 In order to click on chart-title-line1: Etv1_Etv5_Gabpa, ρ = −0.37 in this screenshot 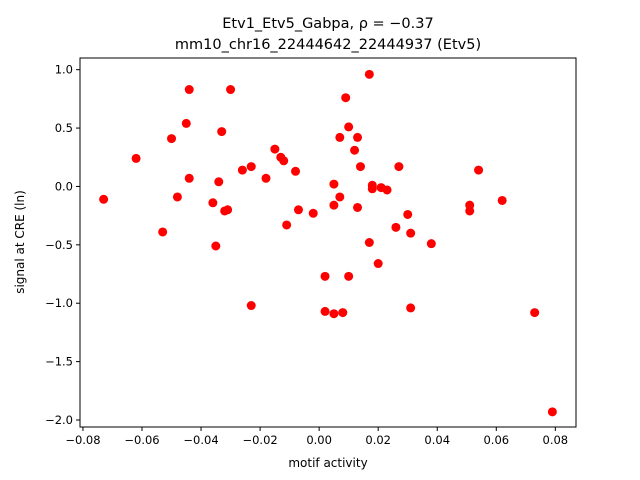, I will do `click(327, 24)`.